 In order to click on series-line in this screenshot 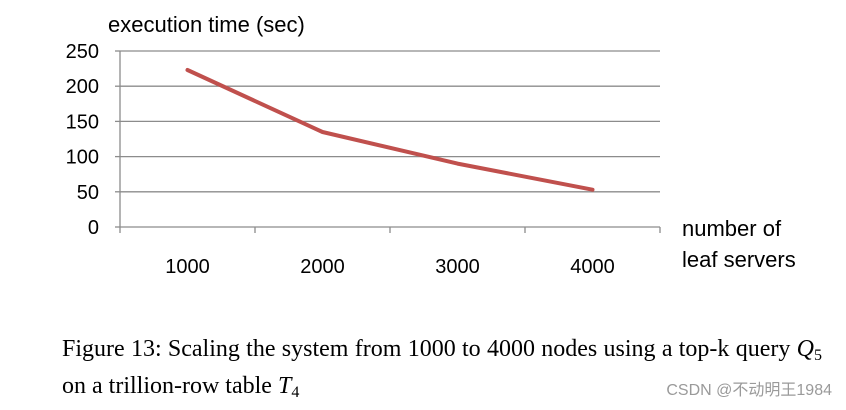, I will do `click(390, 130)`.